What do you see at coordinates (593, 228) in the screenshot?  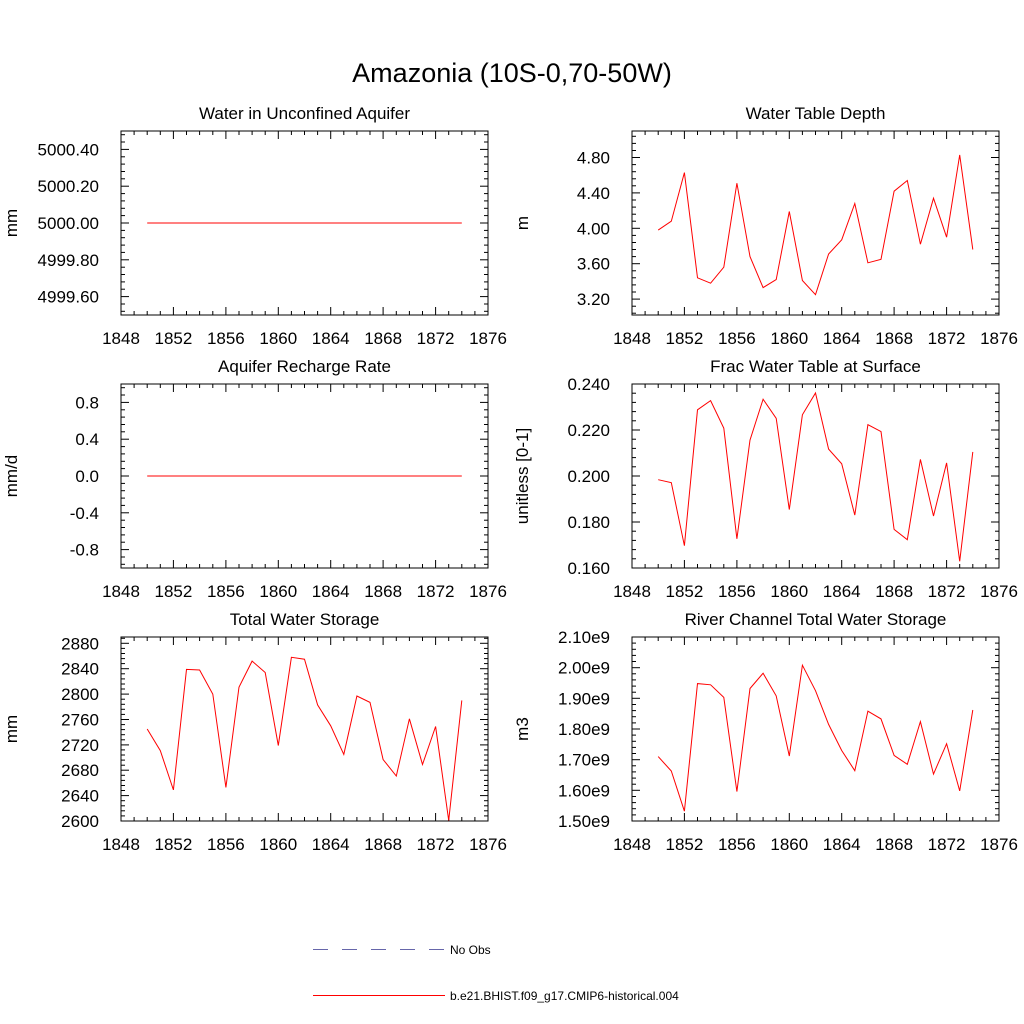 I see `y-tick-label: 4.00` at bounding box center [593, 228].